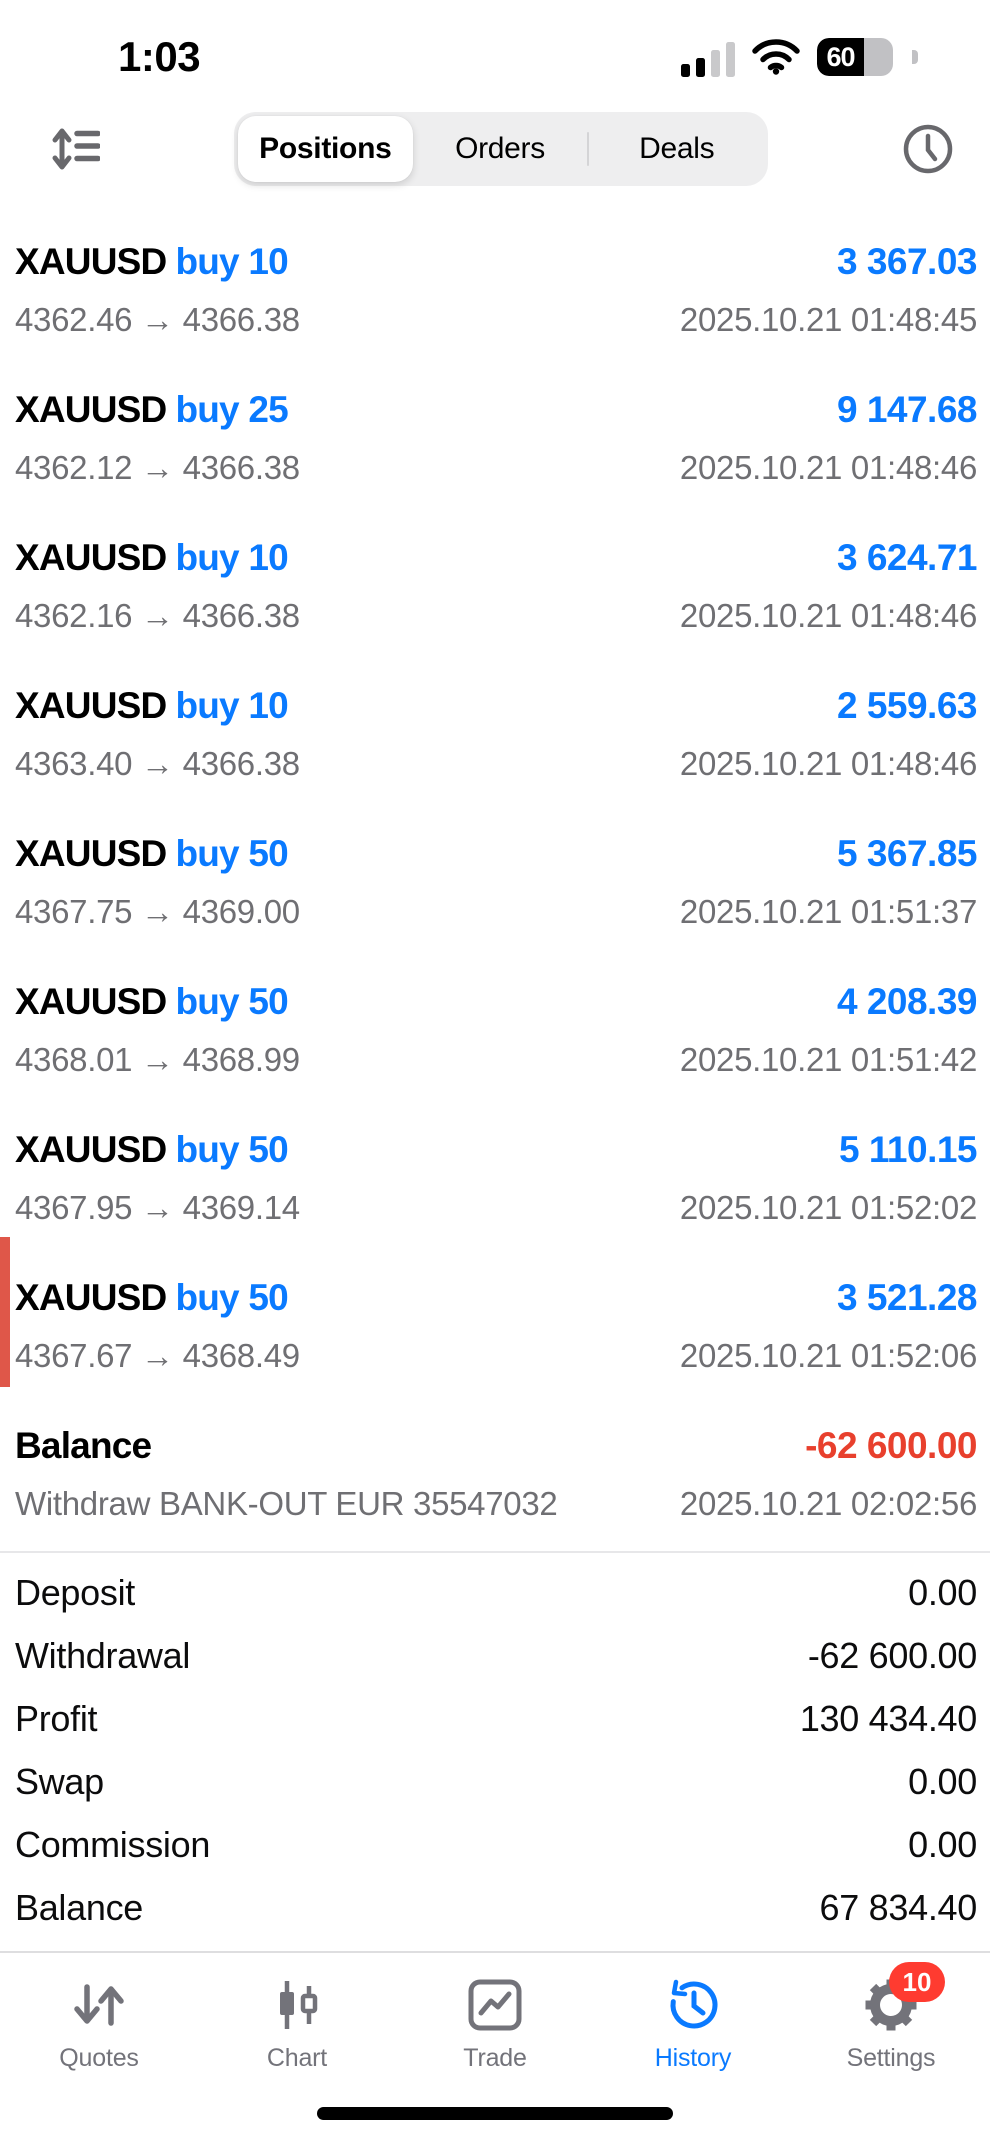 This screenshot has height=2142, width=990. Describe the element at coordinates (495, 1552) in the screenshot. I see `summary-divider` at that location.